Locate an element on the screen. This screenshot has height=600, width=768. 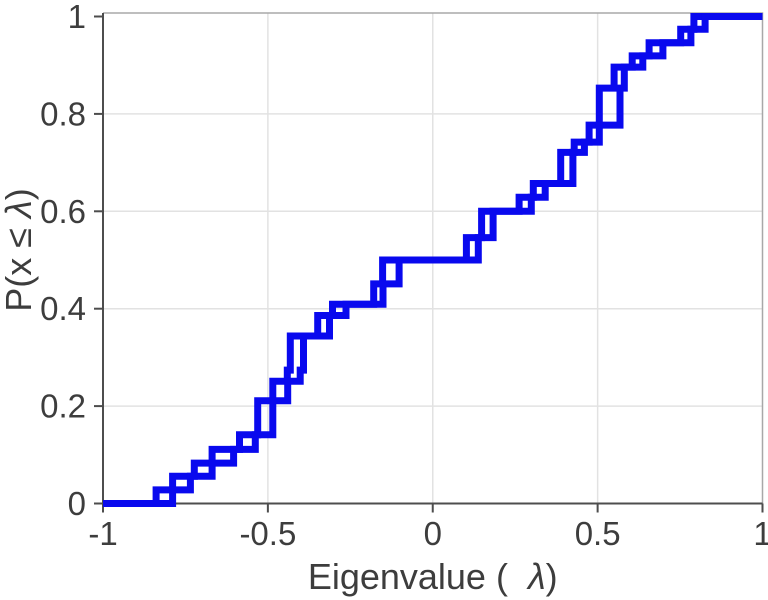
x-tick-label: 1 is located at coordinates (760, 533).